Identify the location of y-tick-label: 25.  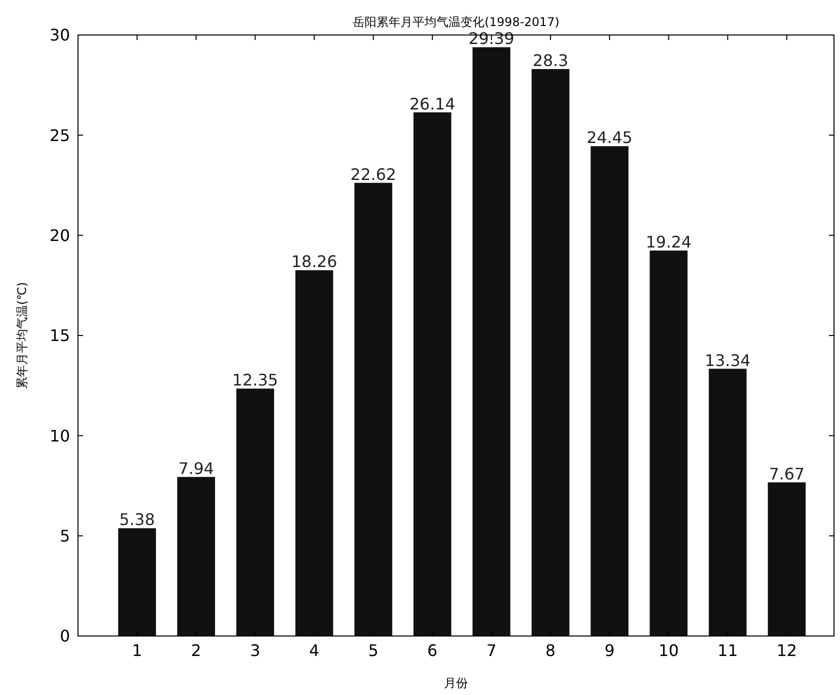
(60, 135).